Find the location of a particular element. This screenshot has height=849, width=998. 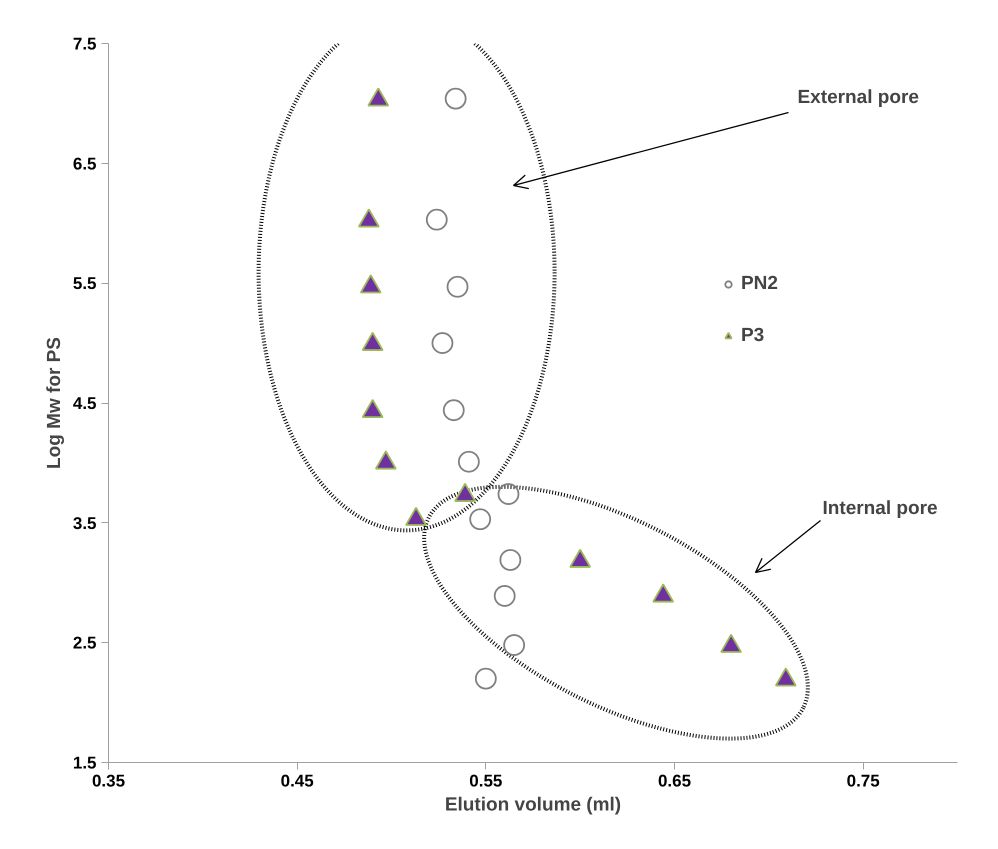

x-axis-title: Elution volume (ml) is located at coordinates (533, 805).